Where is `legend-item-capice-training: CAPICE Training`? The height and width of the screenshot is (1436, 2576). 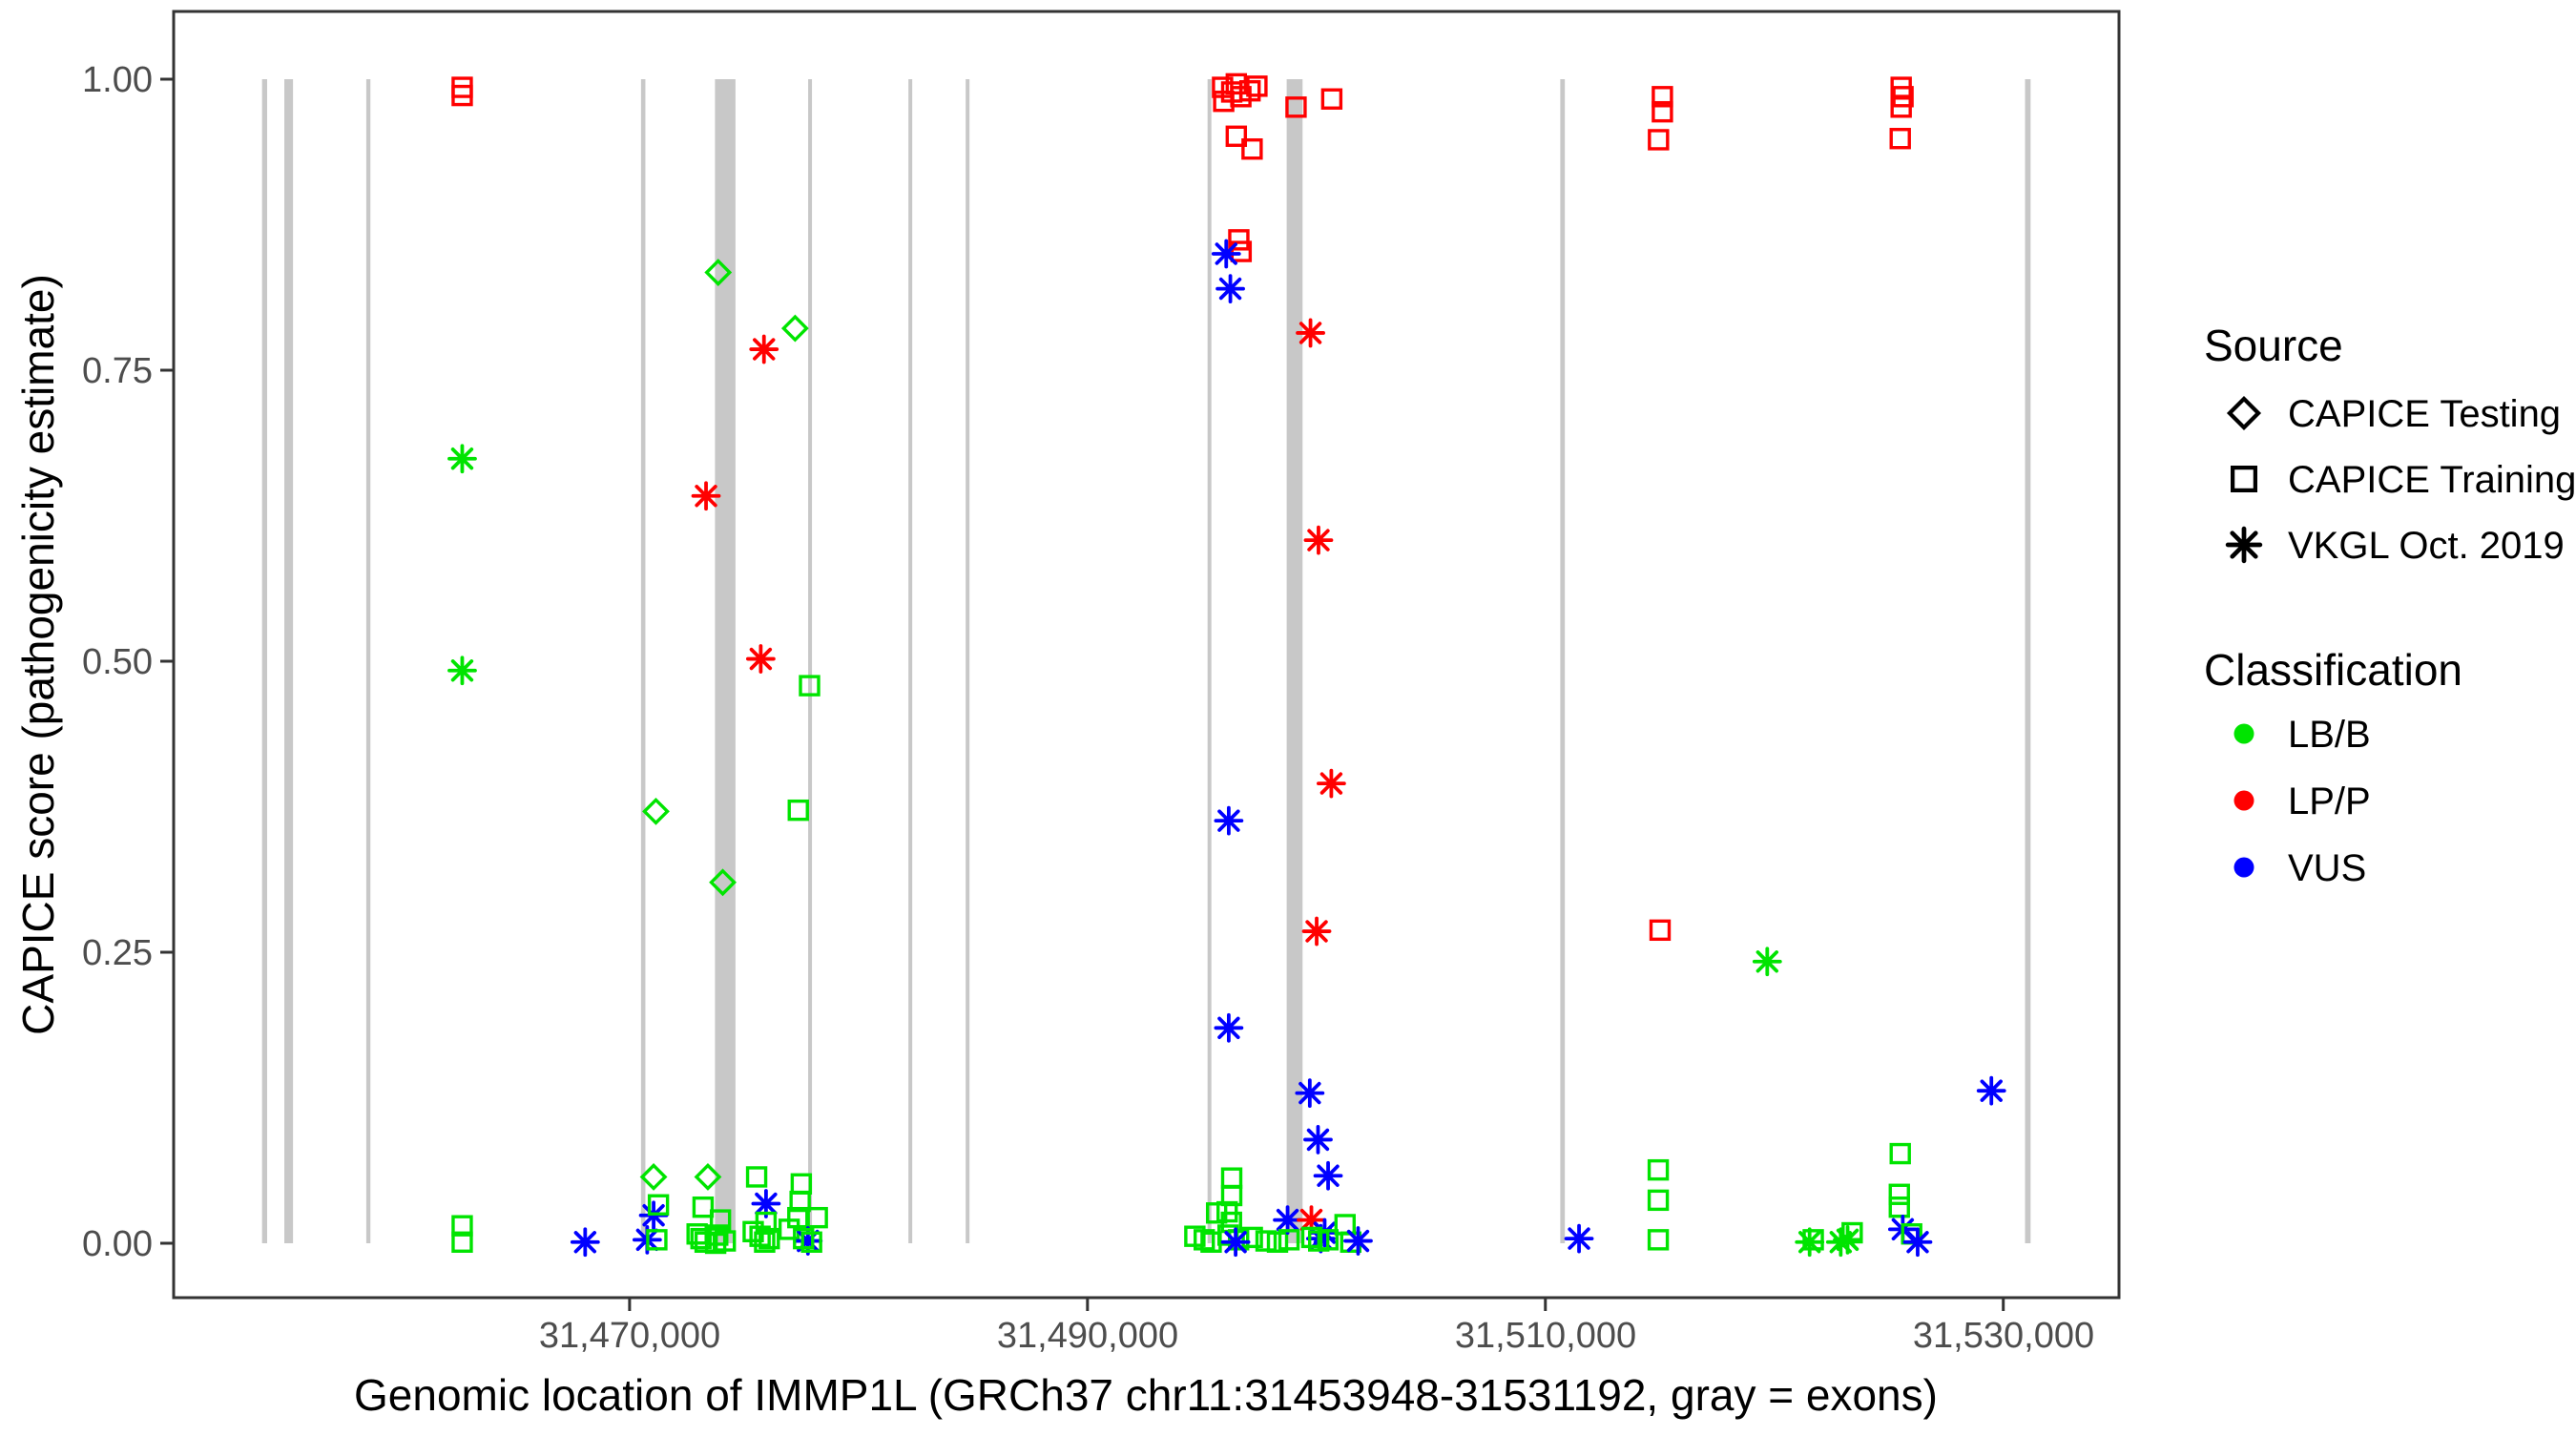 legend-item-capice-training: CAPICE Training is located at coordinates (2432, 480).